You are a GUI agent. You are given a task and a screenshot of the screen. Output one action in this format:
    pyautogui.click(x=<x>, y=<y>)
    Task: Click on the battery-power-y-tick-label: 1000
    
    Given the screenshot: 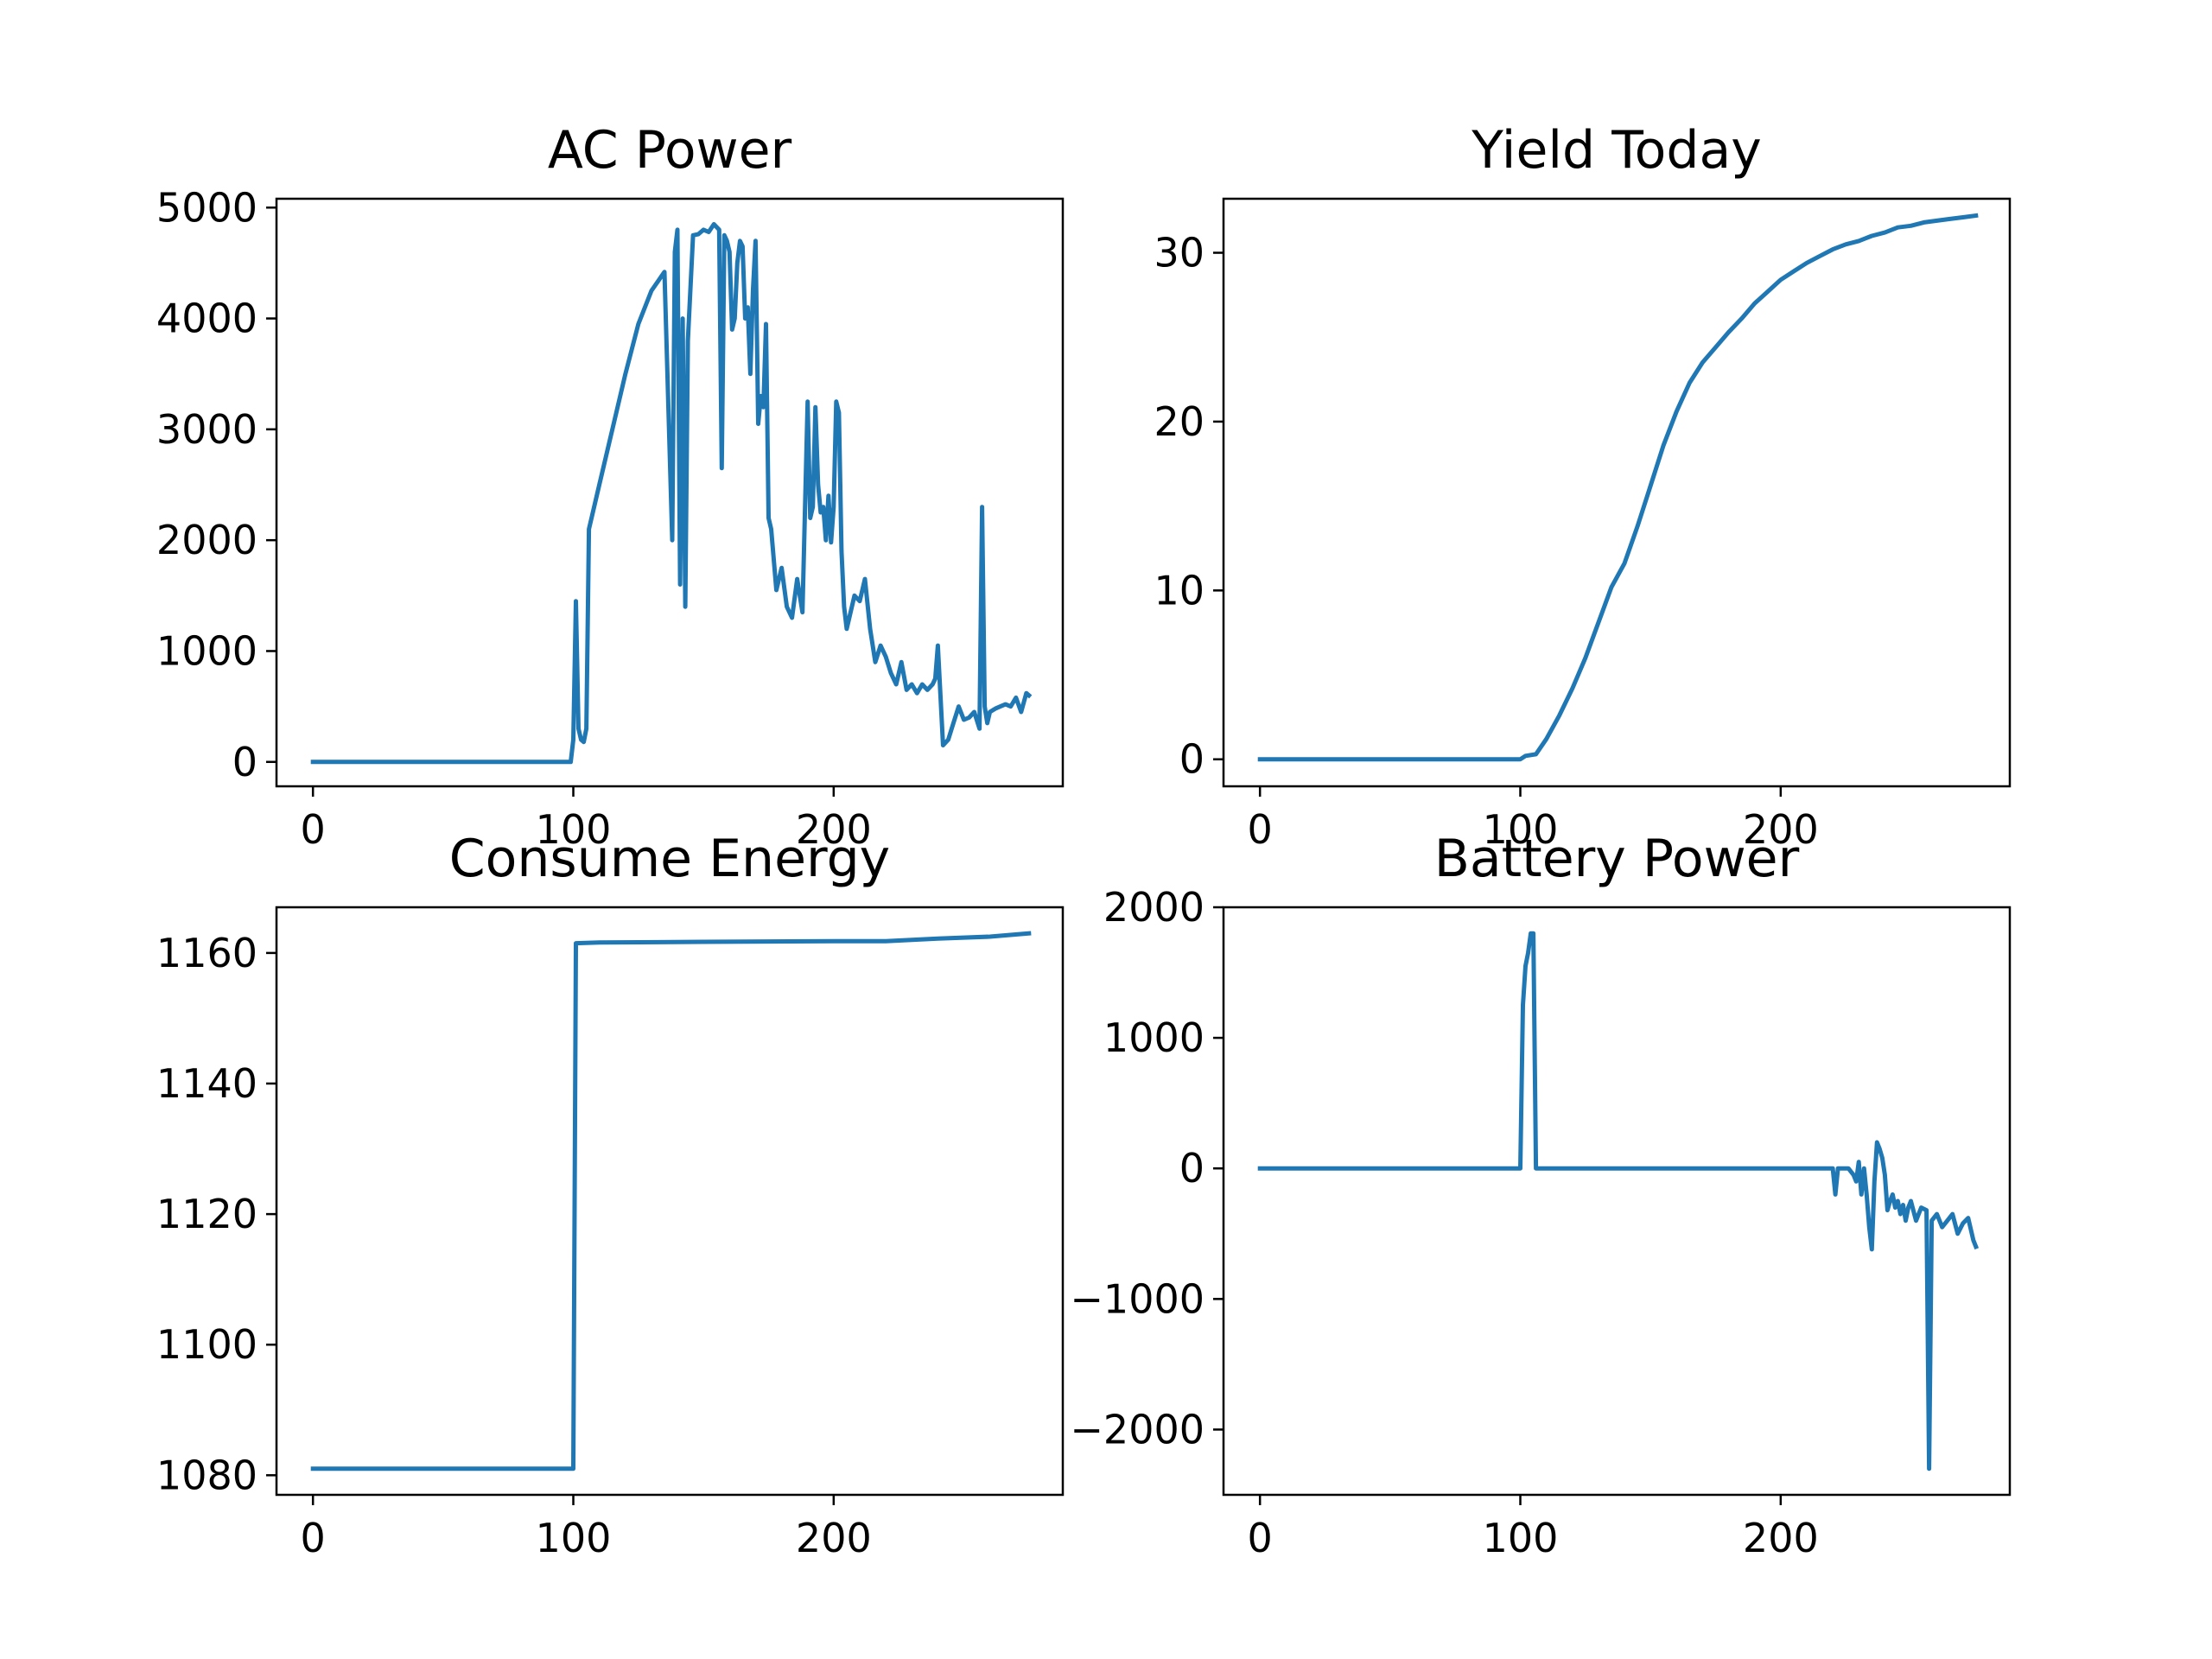 What is the action you would take?
    pyautogui.click(x=1154, y=1037)
    